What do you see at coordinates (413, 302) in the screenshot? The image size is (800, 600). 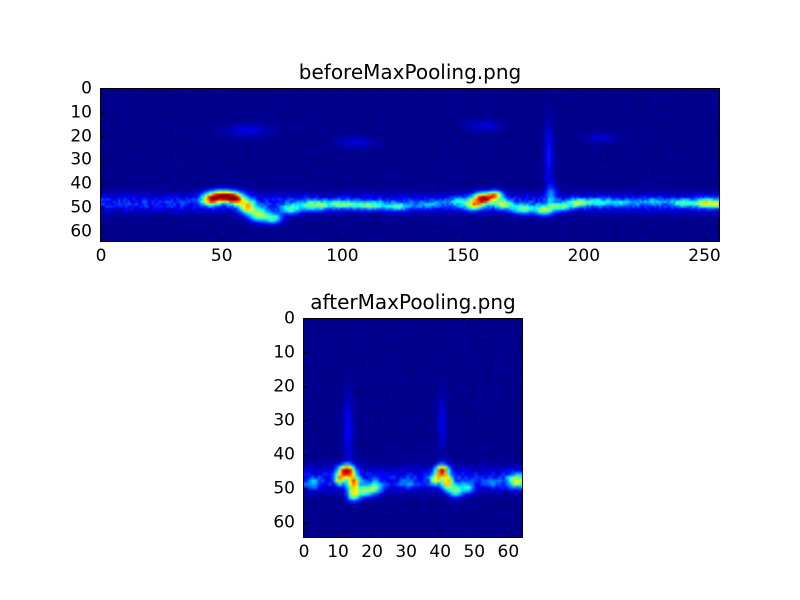 I see `chart-title-after: afterMaxPooling.png` at bounding box center [413, 302].